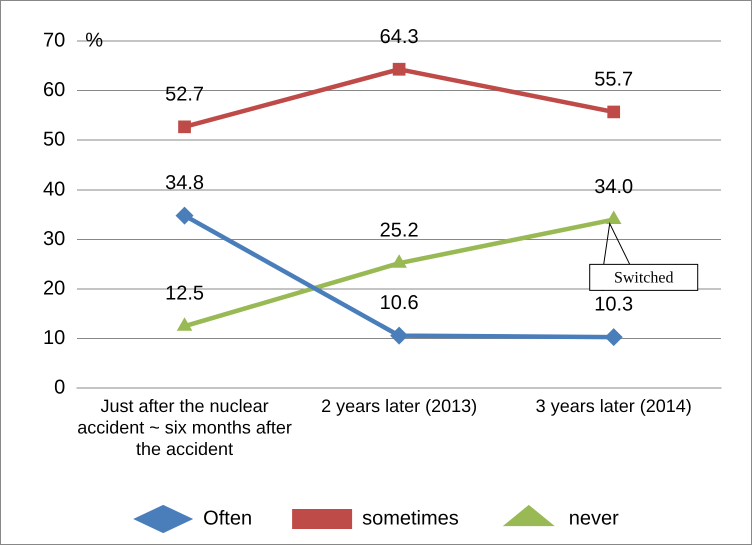 The width and height of the screenshot is (752, 545). Describe the element at coordinates (54, 189) in the screenshot. I see `y-tick-label: 40` at that location.